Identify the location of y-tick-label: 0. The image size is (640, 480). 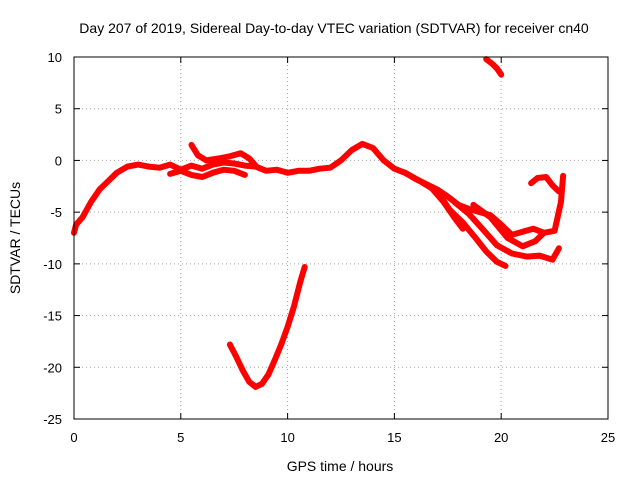
(58, 160).